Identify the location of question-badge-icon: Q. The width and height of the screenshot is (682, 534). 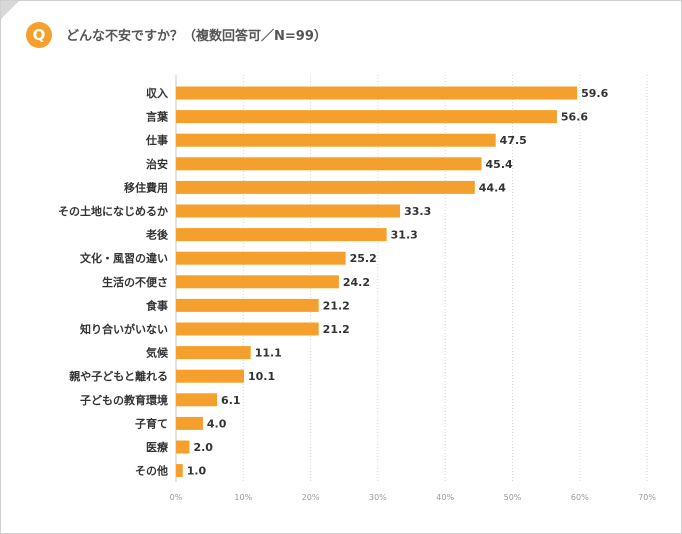
(39, 35).